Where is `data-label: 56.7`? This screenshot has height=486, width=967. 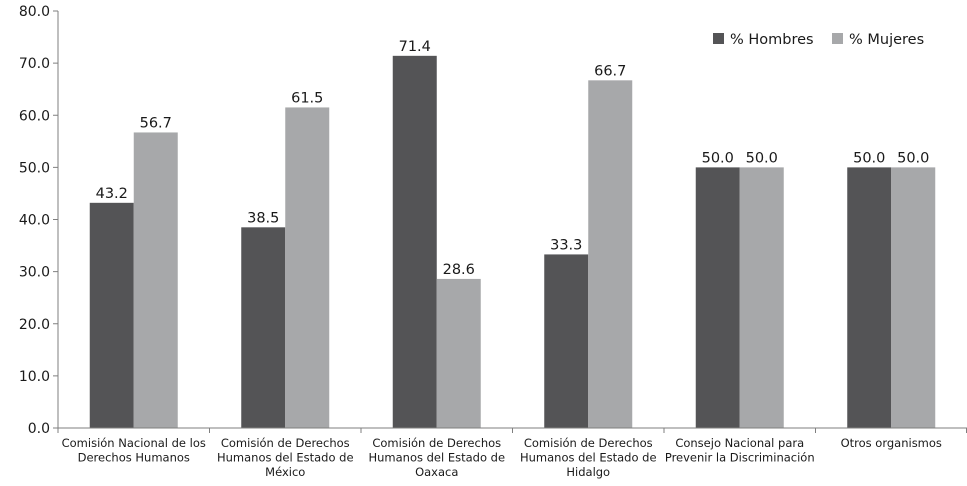 data-label: 56.7 is located at coordinates (156, 123).